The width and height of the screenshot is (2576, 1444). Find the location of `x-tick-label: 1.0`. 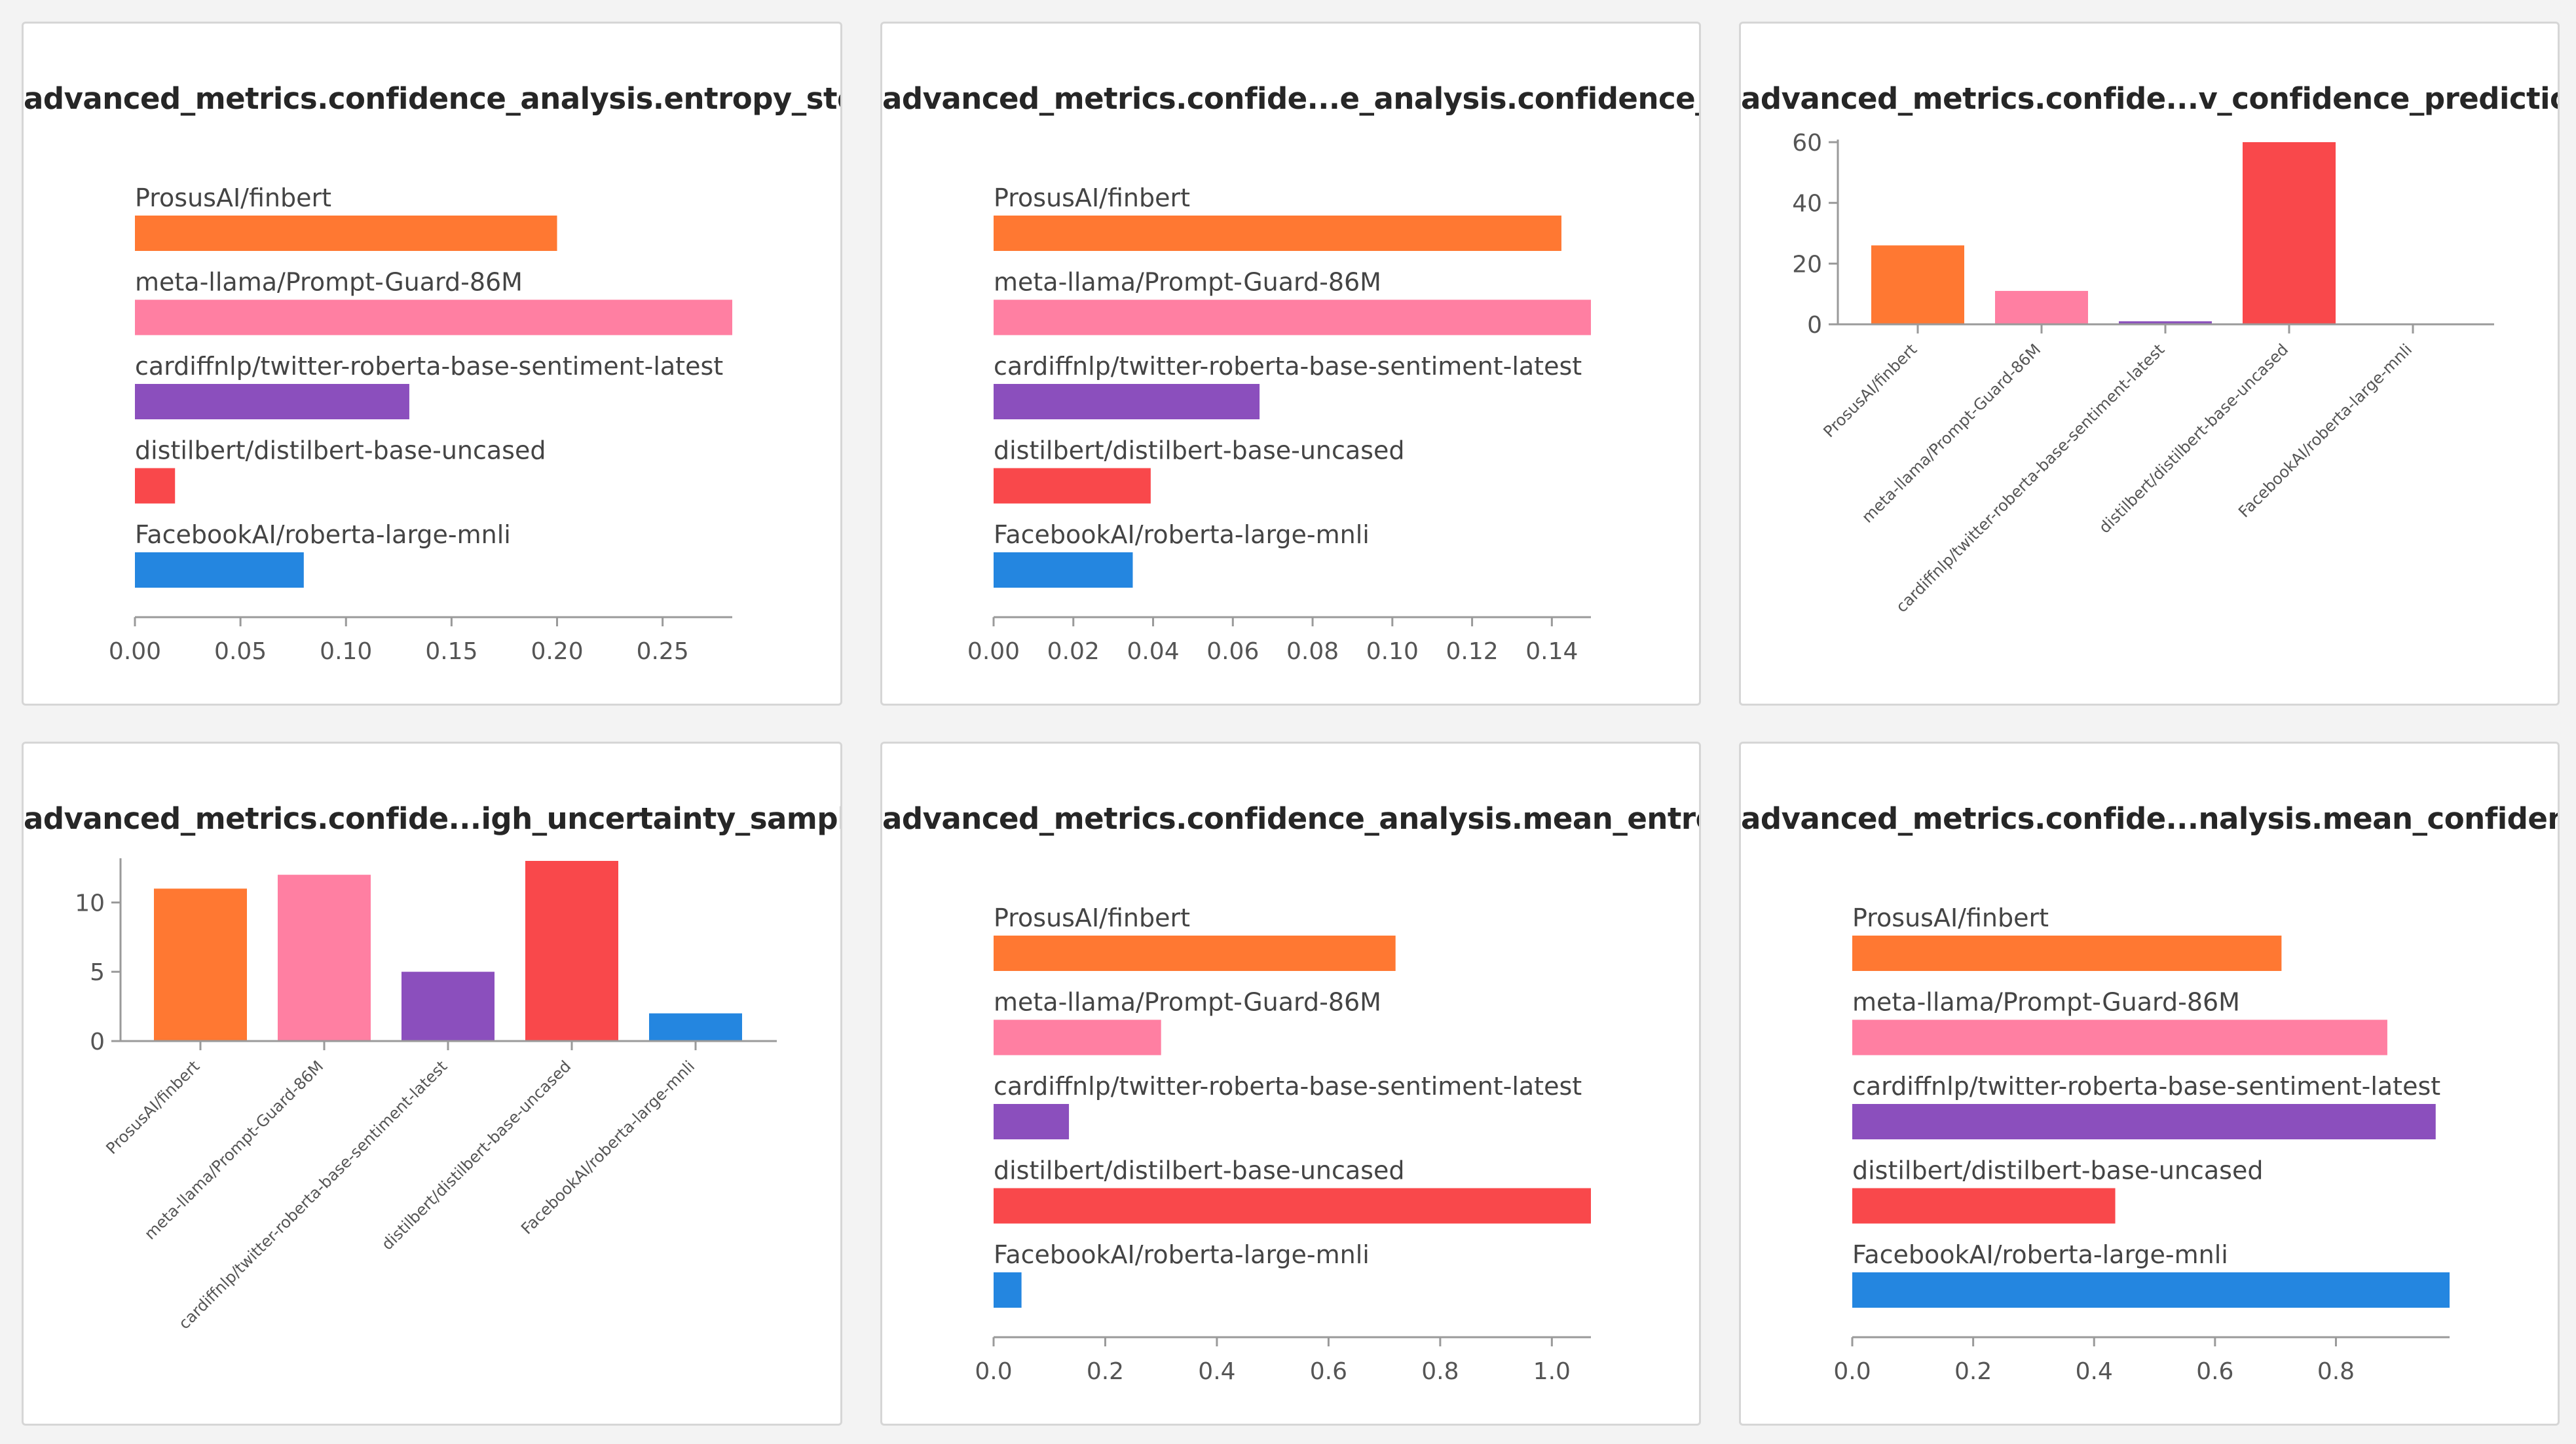

x-tick-label: 1.0 is located at coordinates (1552, 1371).